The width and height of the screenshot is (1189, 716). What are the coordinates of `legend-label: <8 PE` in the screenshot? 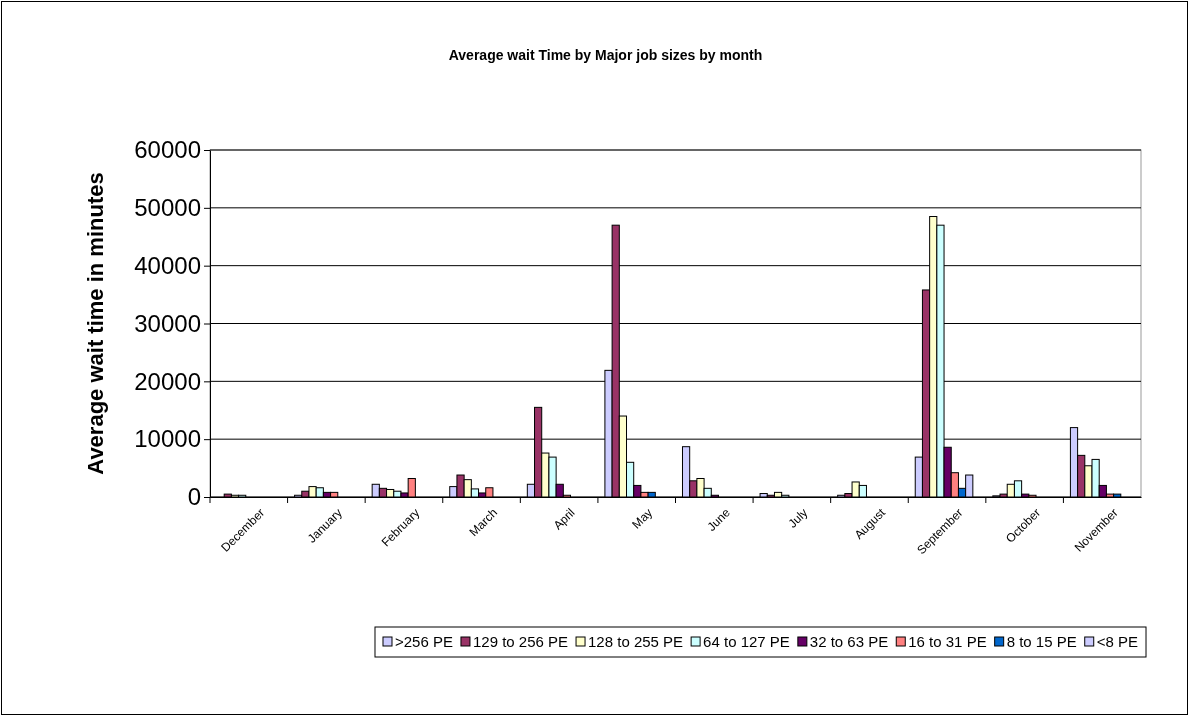 It's located at (1117, 641).